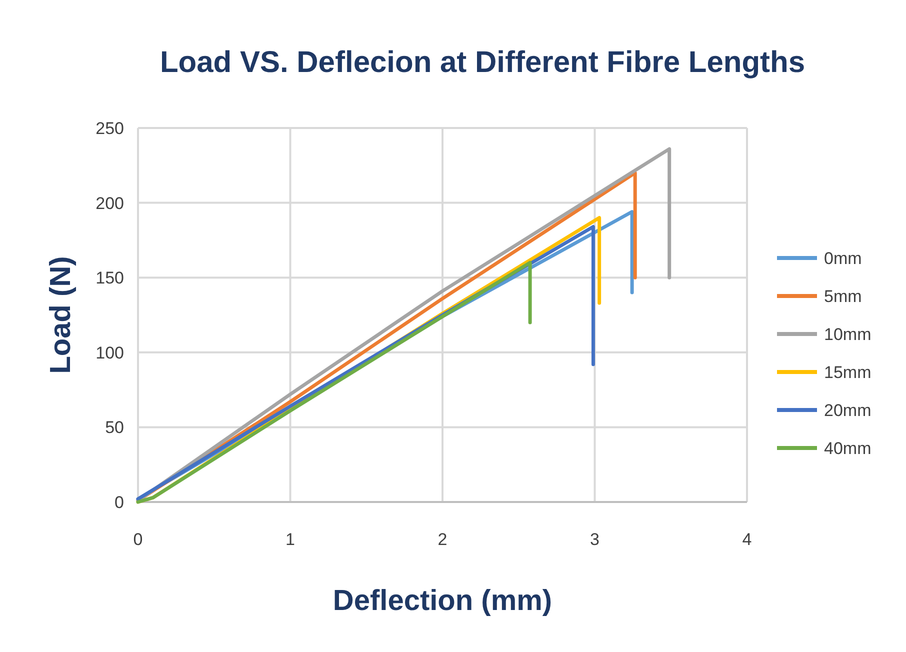 The height and width of the screenshot is (652, 906). Describe the element at coordinates (595, 539) in the screenshot. I see `x-tick-label: 3` at that location.